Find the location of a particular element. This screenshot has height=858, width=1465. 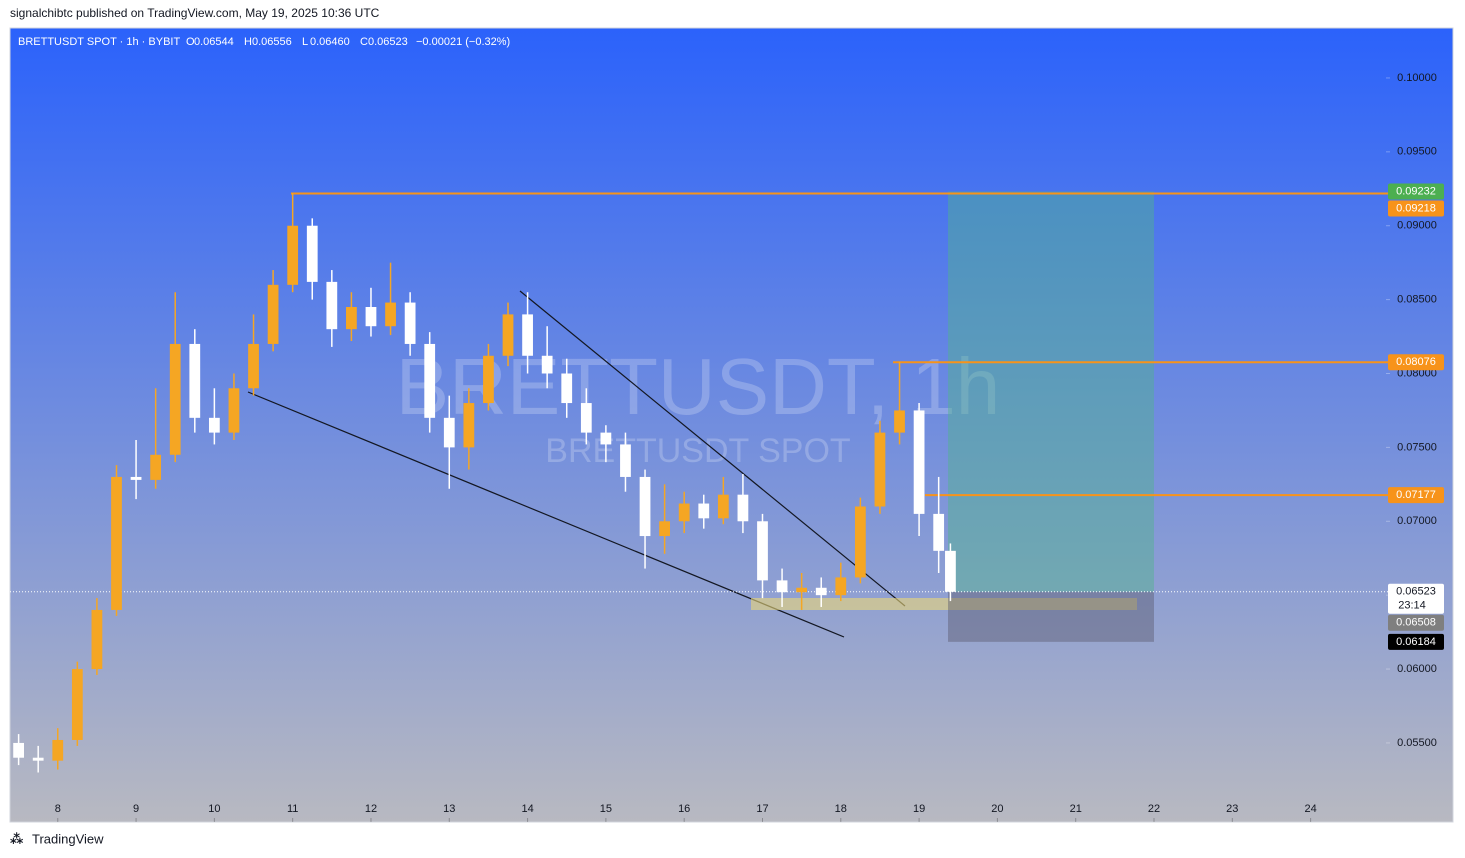

change: −0.00021 (−0.32%) is located at coordinates (463, 42).